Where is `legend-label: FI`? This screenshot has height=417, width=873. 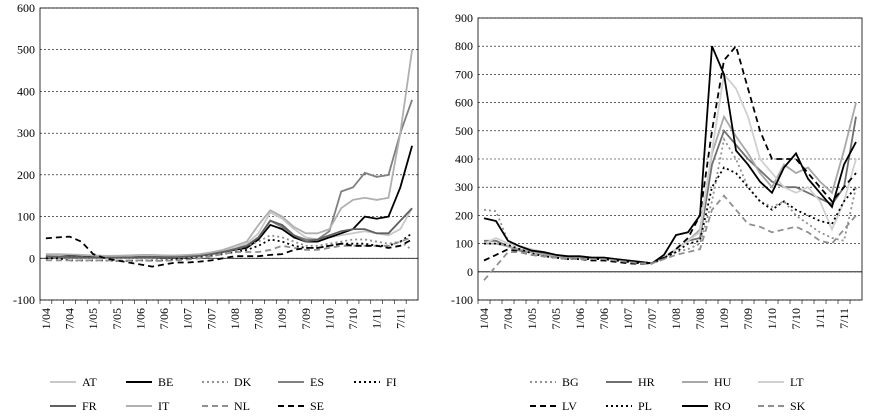 legend-label: FI is located at coordinates (391, 382).